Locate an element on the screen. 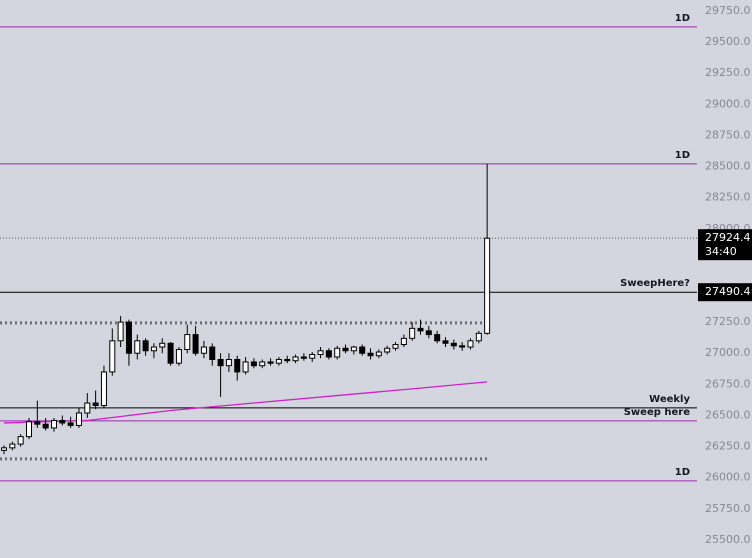 The width and height of the screenshot is (752, 558). level-price-tag is located at coordinates (725, 292).